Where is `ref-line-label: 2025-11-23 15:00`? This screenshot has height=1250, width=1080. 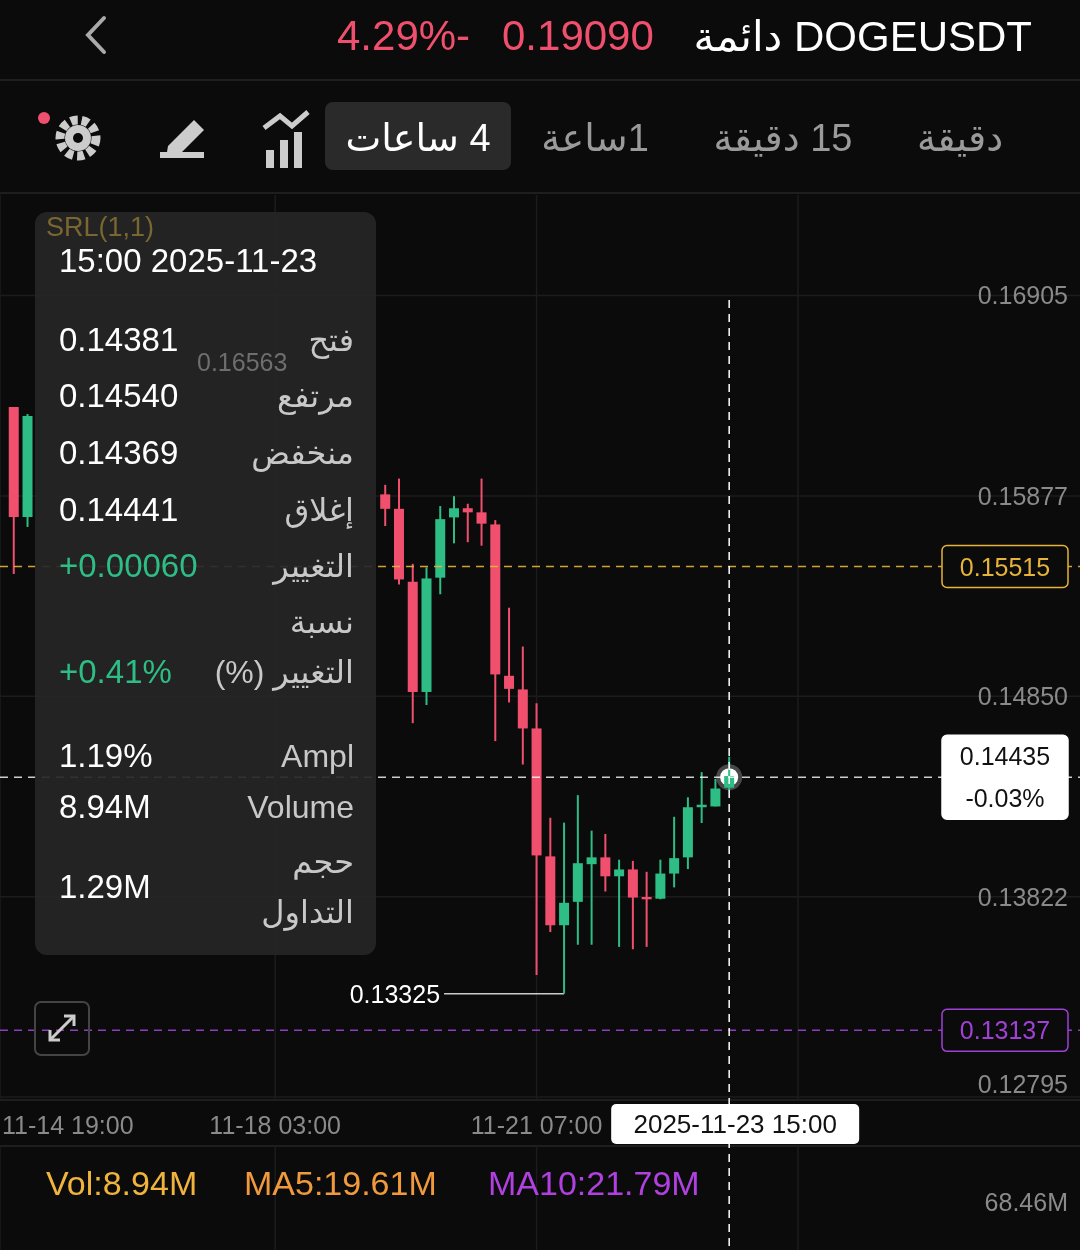
ref-line-label: 2025-11-23 15:00 is located at coordinates (735, 1124).